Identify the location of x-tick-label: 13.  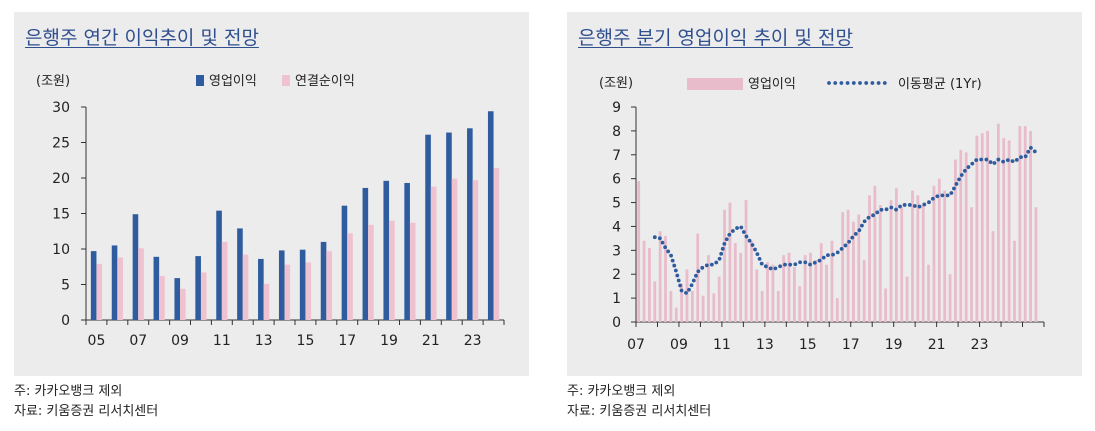
(765, 345).